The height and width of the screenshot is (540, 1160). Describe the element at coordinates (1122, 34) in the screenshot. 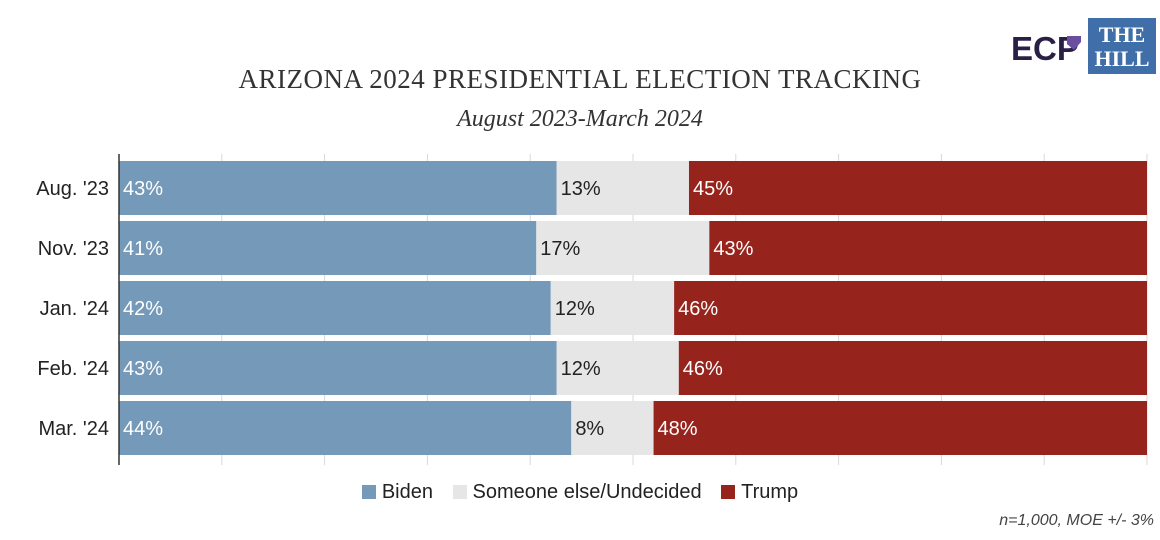

I see `the-hill-logo-line1: THE` at that location.